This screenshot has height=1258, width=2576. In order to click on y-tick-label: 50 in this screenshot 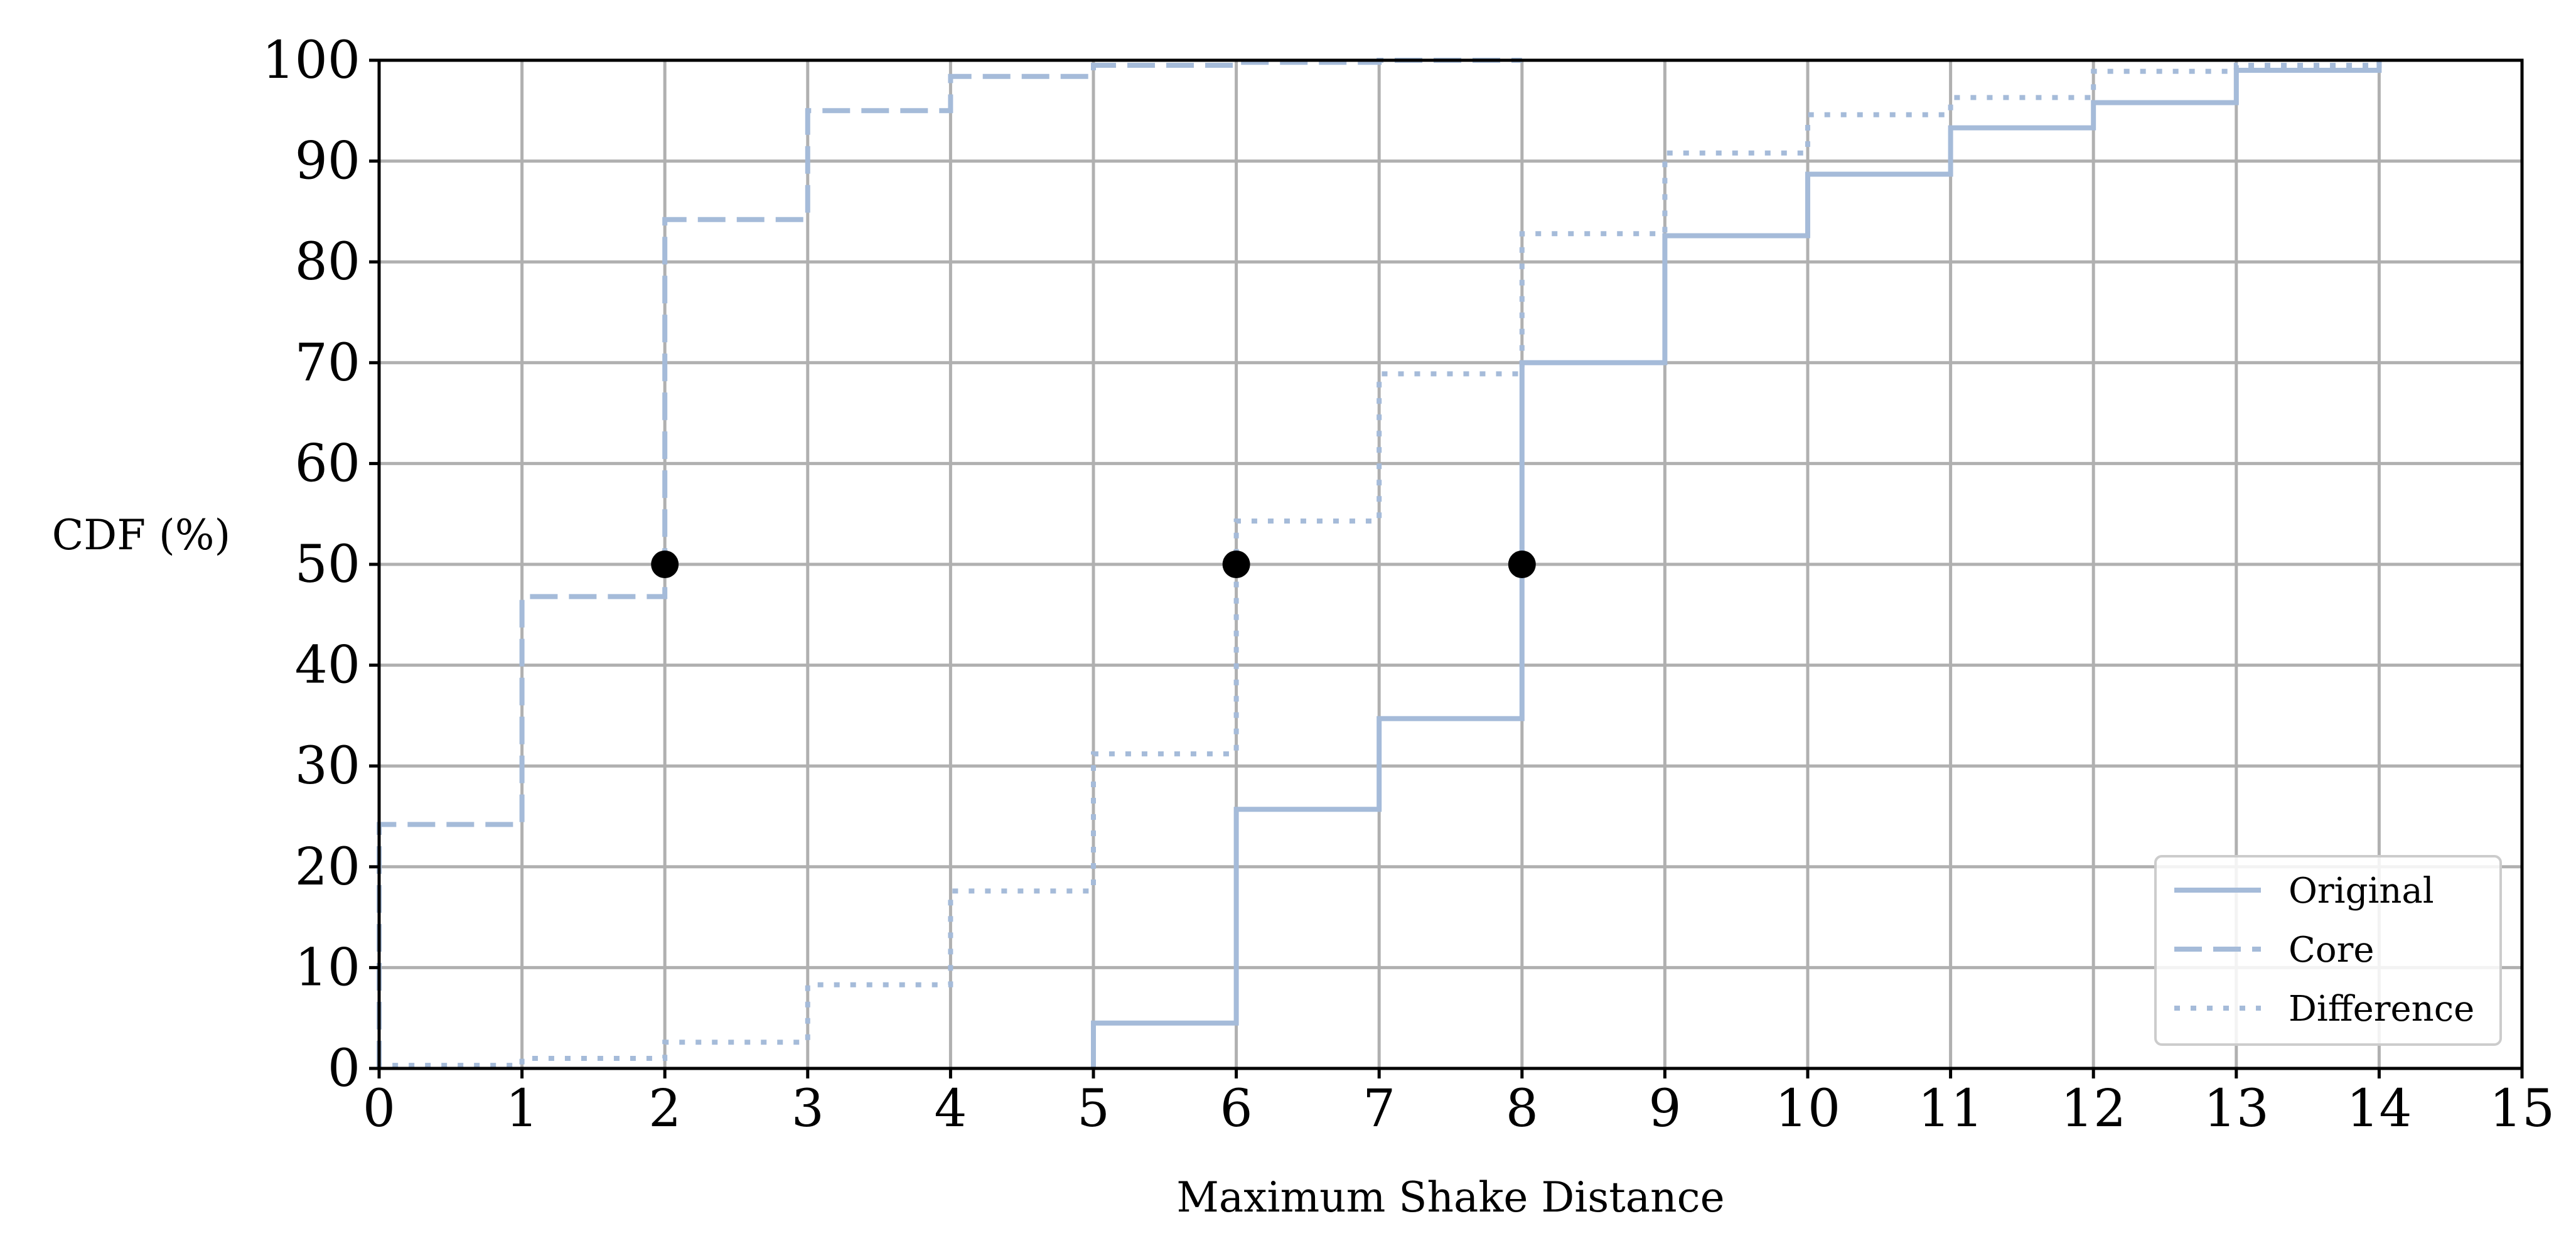, I will do `click(327, 565)`.